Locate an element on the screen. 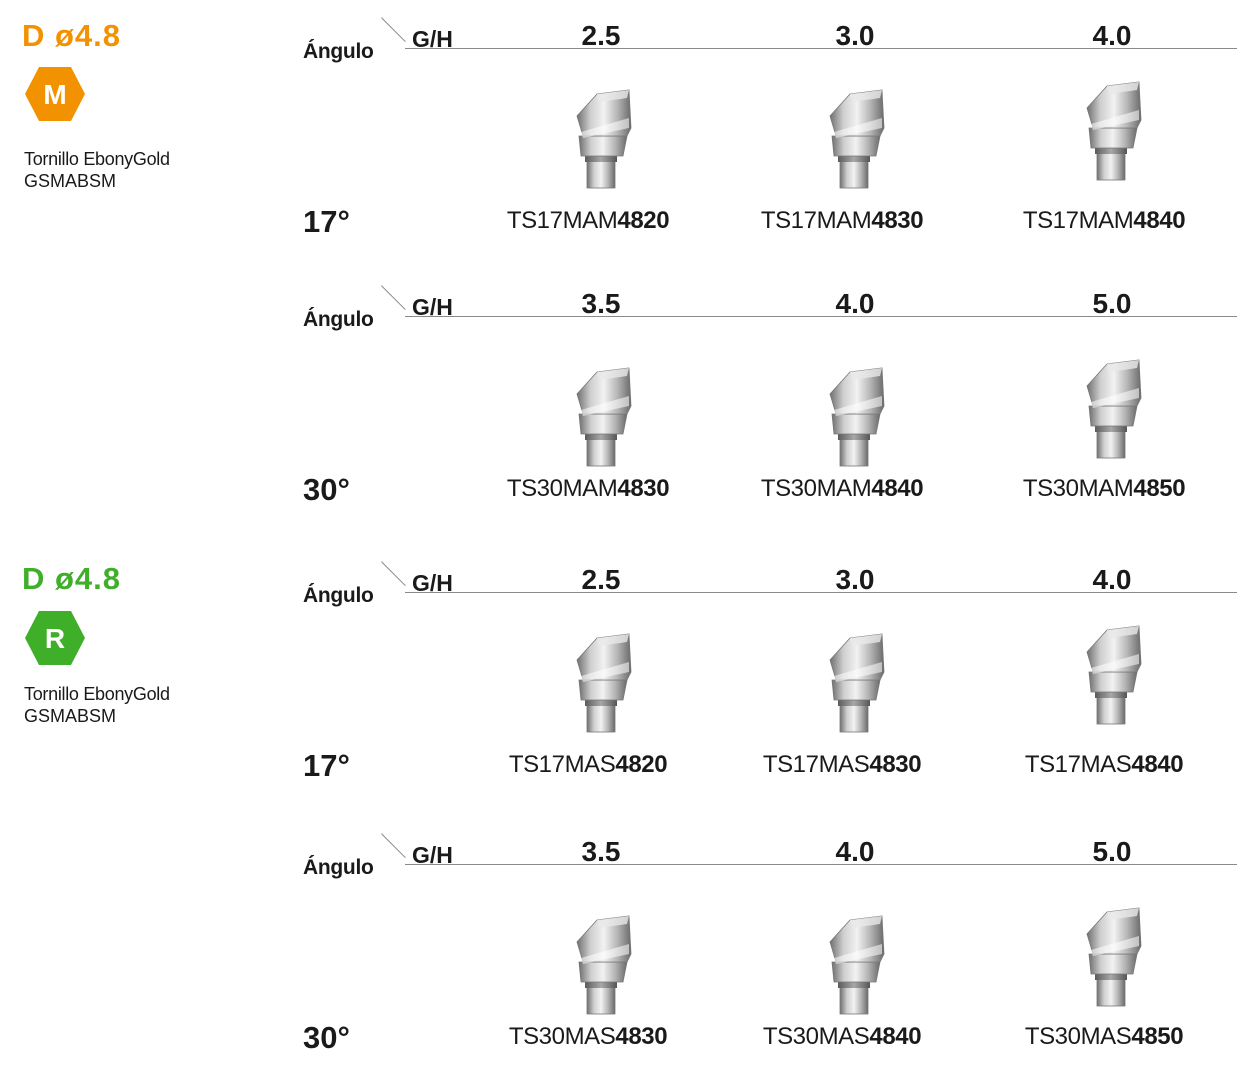  badge-letter: M is located at coordinates (54, 94).